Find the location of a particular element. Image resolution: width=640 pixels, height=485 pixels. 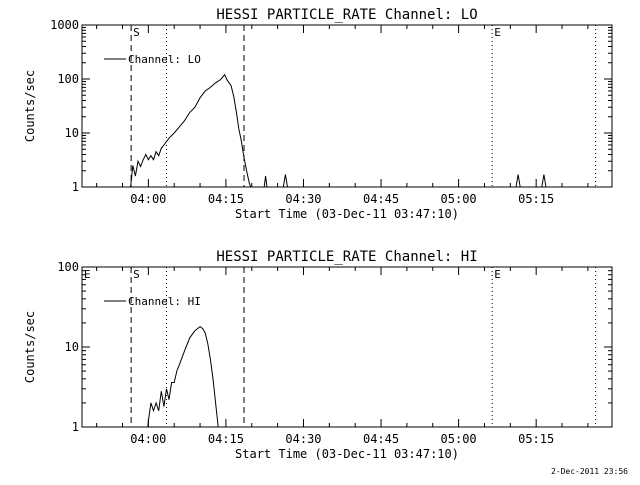

footer-timestamp: 2-Dec-2011 23:56 is located at coordinates (589, 471).